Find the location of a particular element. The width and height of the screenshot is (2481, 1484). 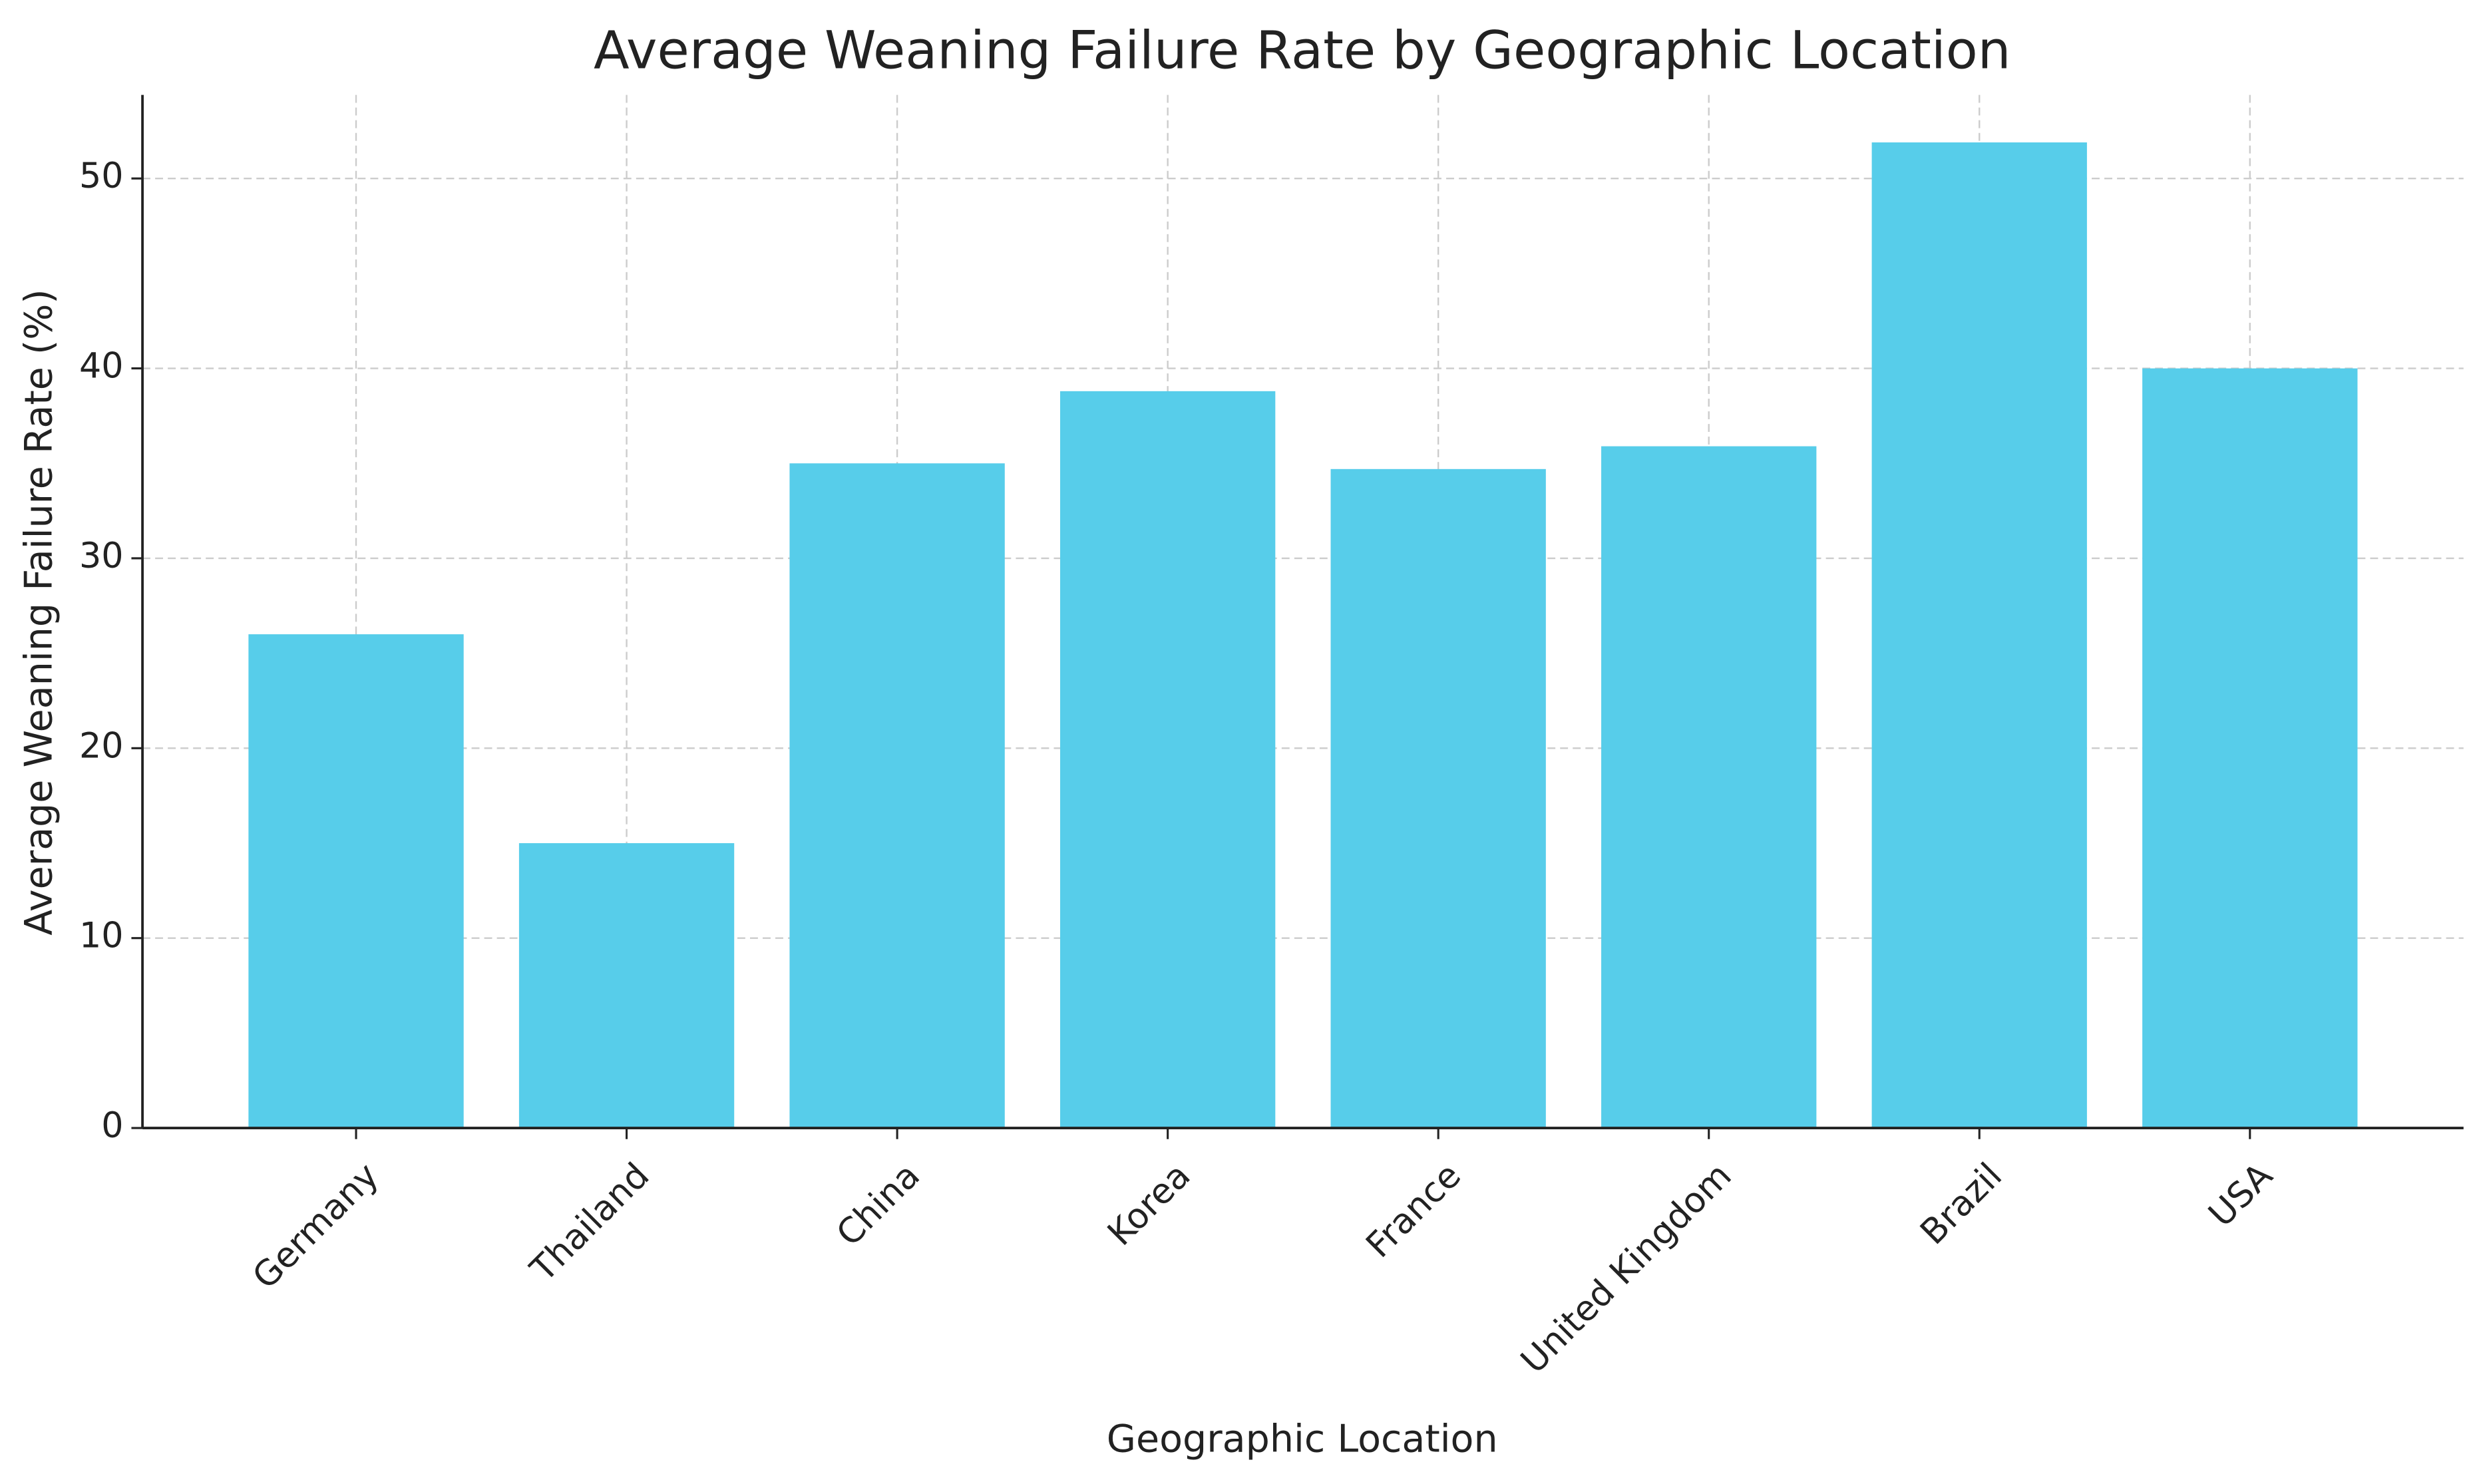

y-axis-label: Average Weaning Failure Rate (%) is located at coordinates (39, 612).